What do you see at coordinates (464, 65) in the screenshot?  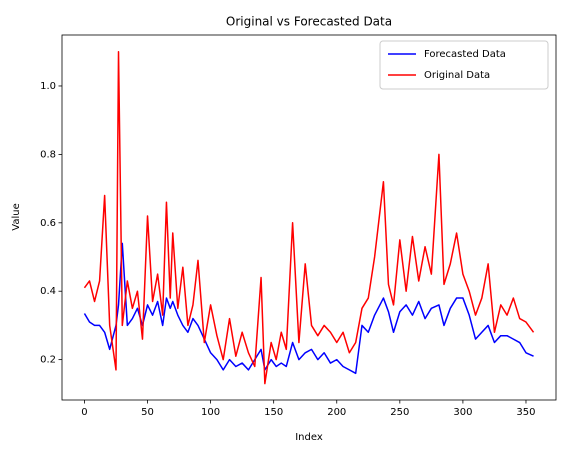 I see `legend-box` at bounding box center [464, 65].